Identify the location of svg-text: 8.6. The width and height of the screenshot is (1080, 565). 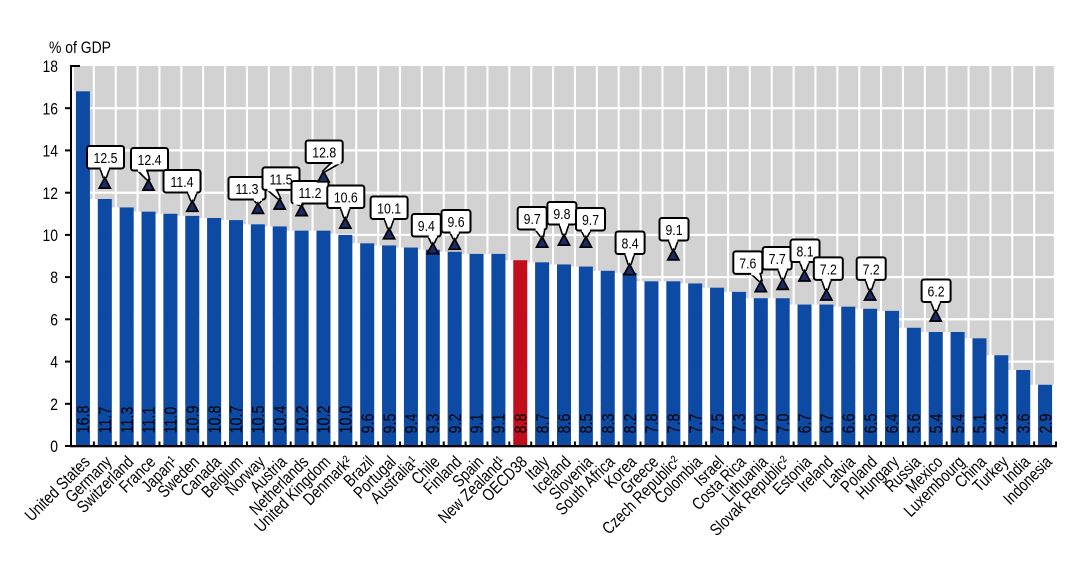
(565, 423).